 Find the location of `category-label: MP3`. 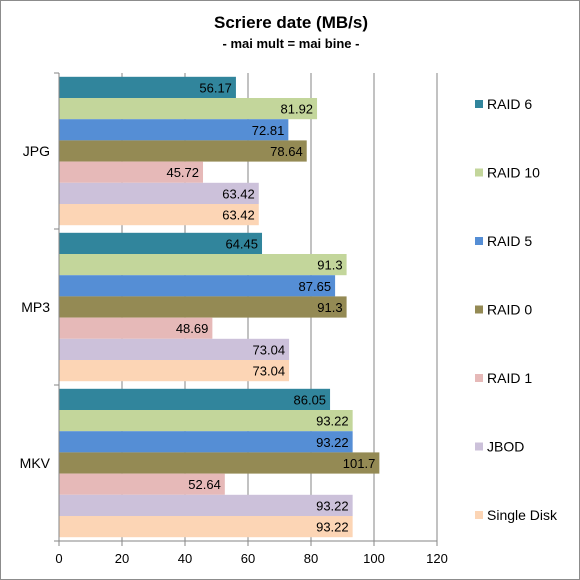

category-label: MP3 is located at coordinates (35, 307).